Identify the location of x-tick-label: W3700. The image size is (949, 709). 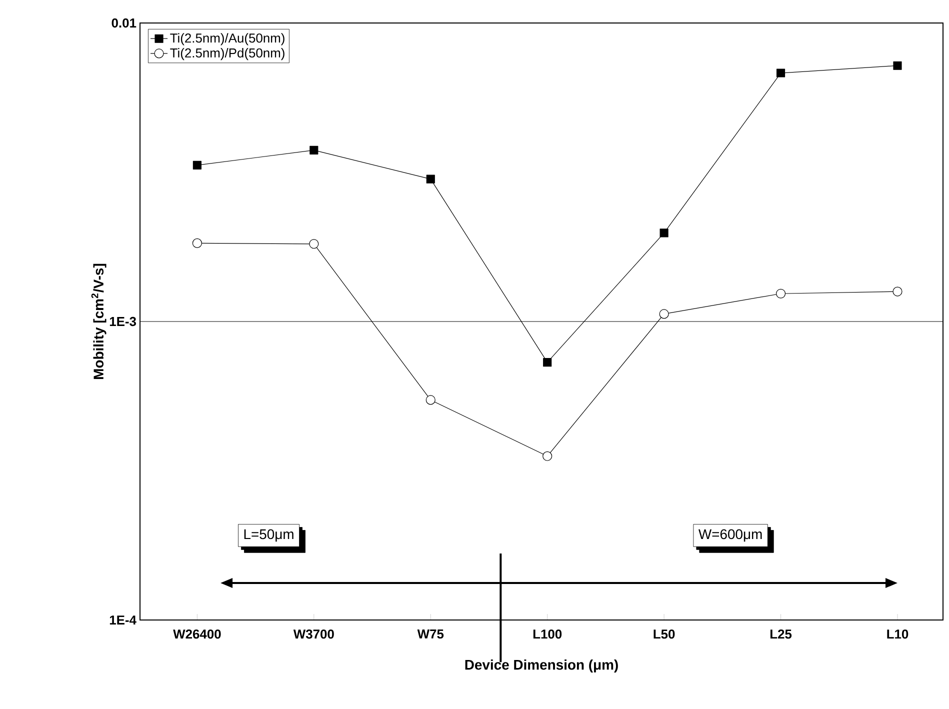
(313, 634).